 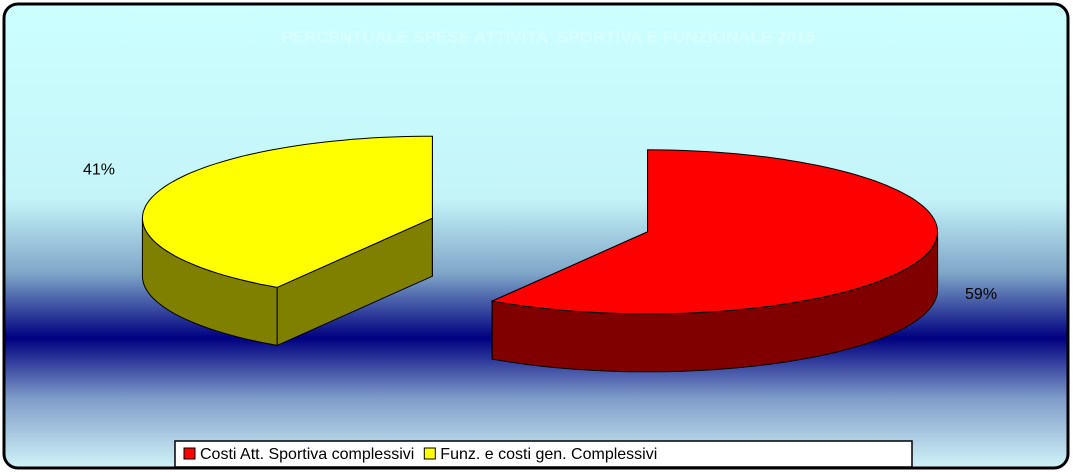 What do you see at coordinates (548, 454) in the screenshot?
I see `legend-label: Funz. e costi gen. Complessivi` at bounding box center [548, 454].